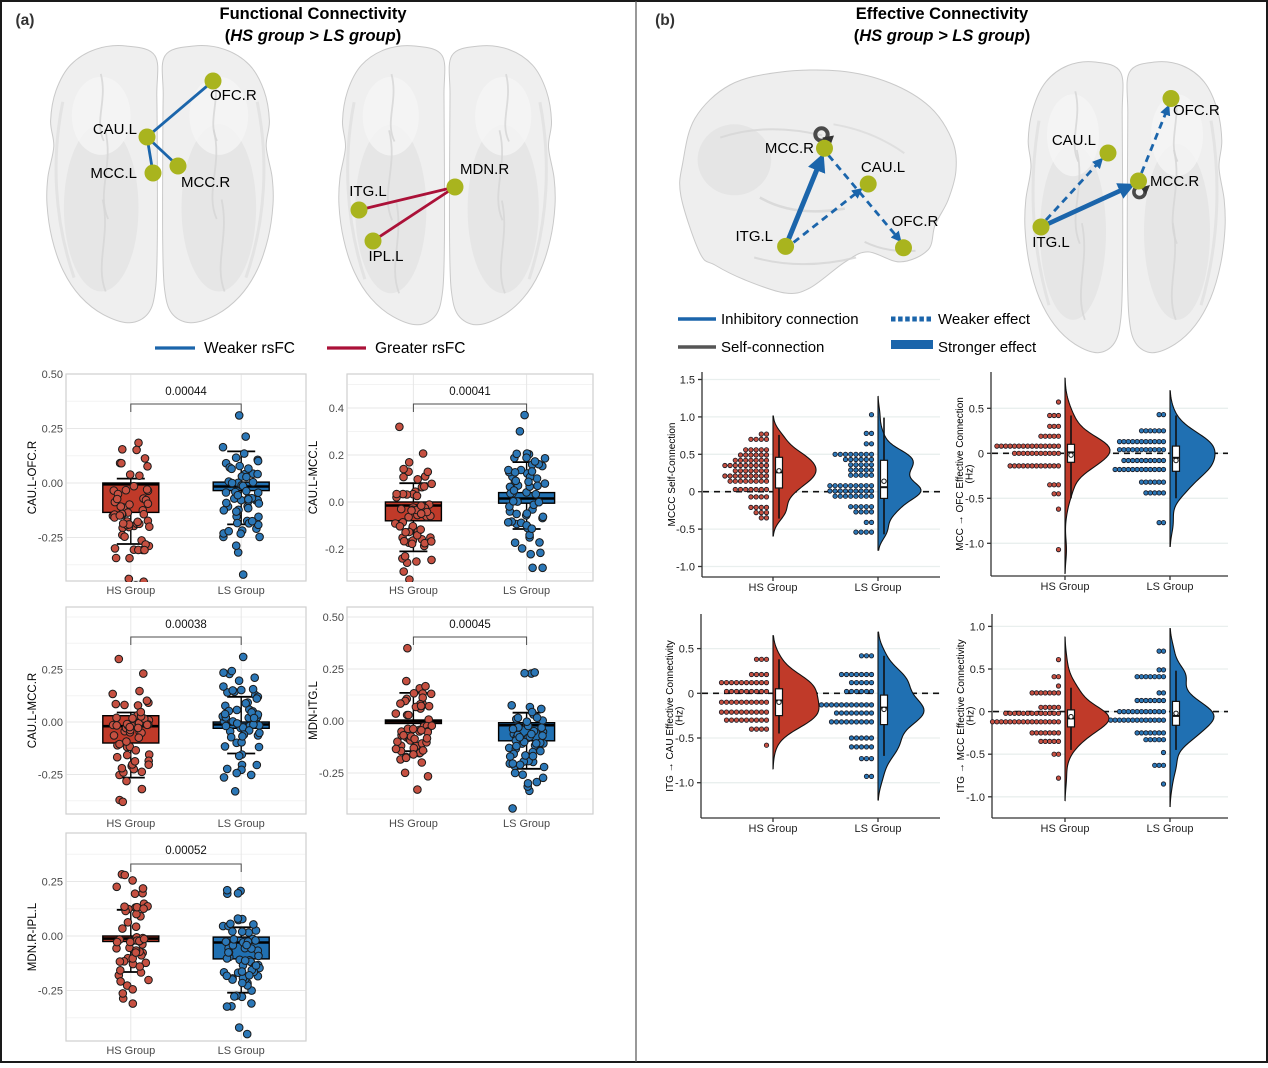 This screenshot has height=1068, width=1268. I want to click on svg-text: 0.00045, so click(470, 625).